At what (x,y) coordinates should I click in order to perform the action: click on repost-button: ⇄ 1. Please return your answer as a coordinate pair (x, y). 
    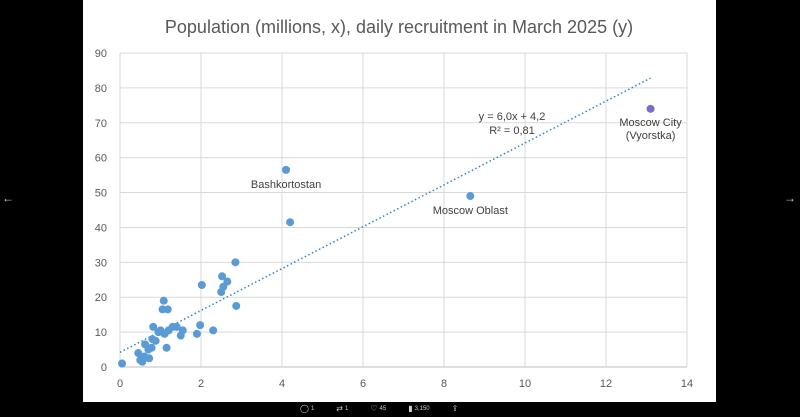
    Looking at the image, I should click on (342, 409).